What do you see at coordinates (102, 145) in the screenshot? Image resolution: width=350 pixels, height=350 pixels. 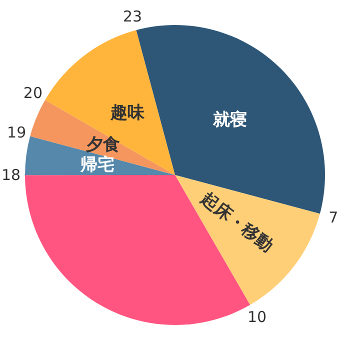 I see `slice-label: 夕食` at bounding box center [102, 145].